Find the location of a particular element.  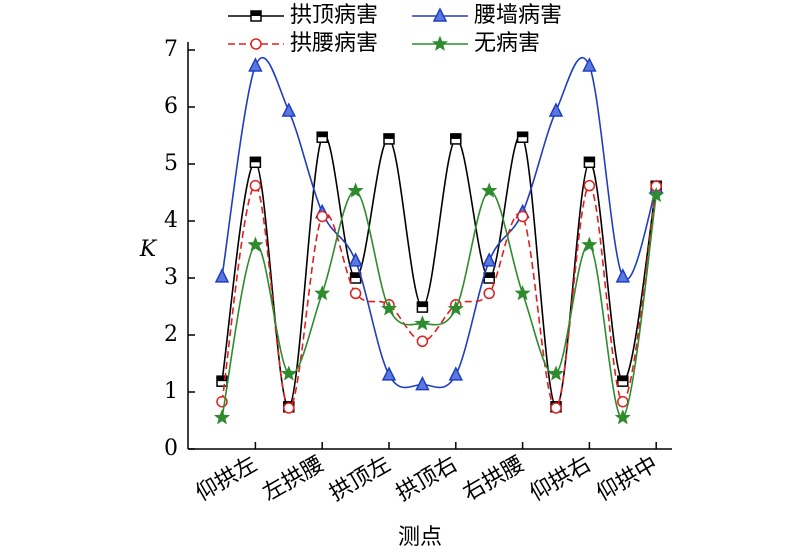

y-tick-label: 5 is located at coordinates (171, 163).